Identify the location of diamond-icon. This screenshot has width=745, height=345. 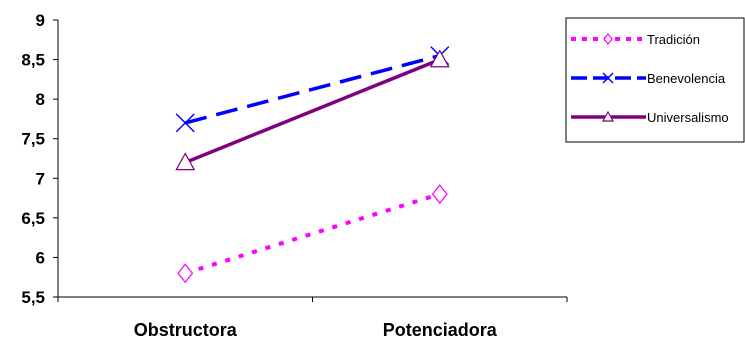
(608, 39).